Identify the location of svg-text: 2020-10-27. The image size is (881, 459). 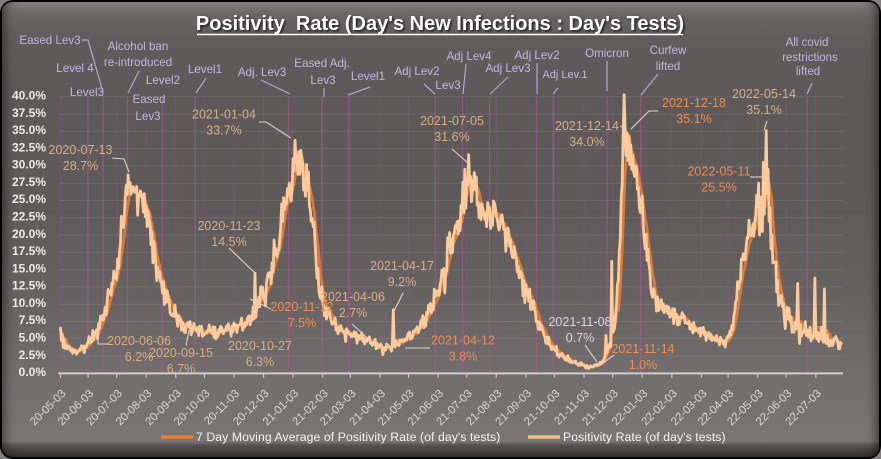
(260, 346).